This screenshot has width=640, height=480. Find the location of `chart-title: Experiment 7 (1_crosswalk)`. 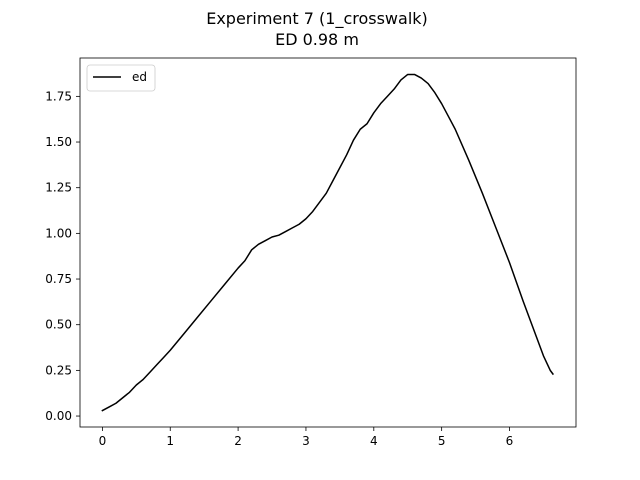

chart-title: Experiment 7 (1_crosswalk) is located at coordinates (317, 19).